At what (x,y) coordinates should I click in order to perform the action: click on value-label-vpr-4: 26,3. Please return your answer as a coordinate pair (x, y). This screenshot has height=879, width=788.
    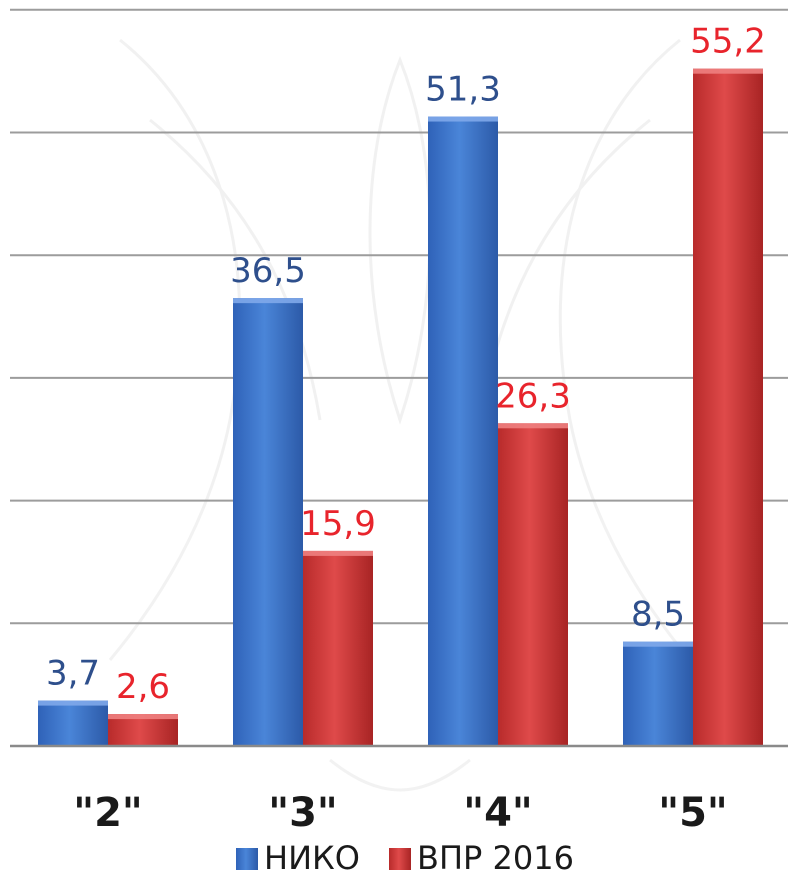
    Looking at the image, I should click on (533, 396).